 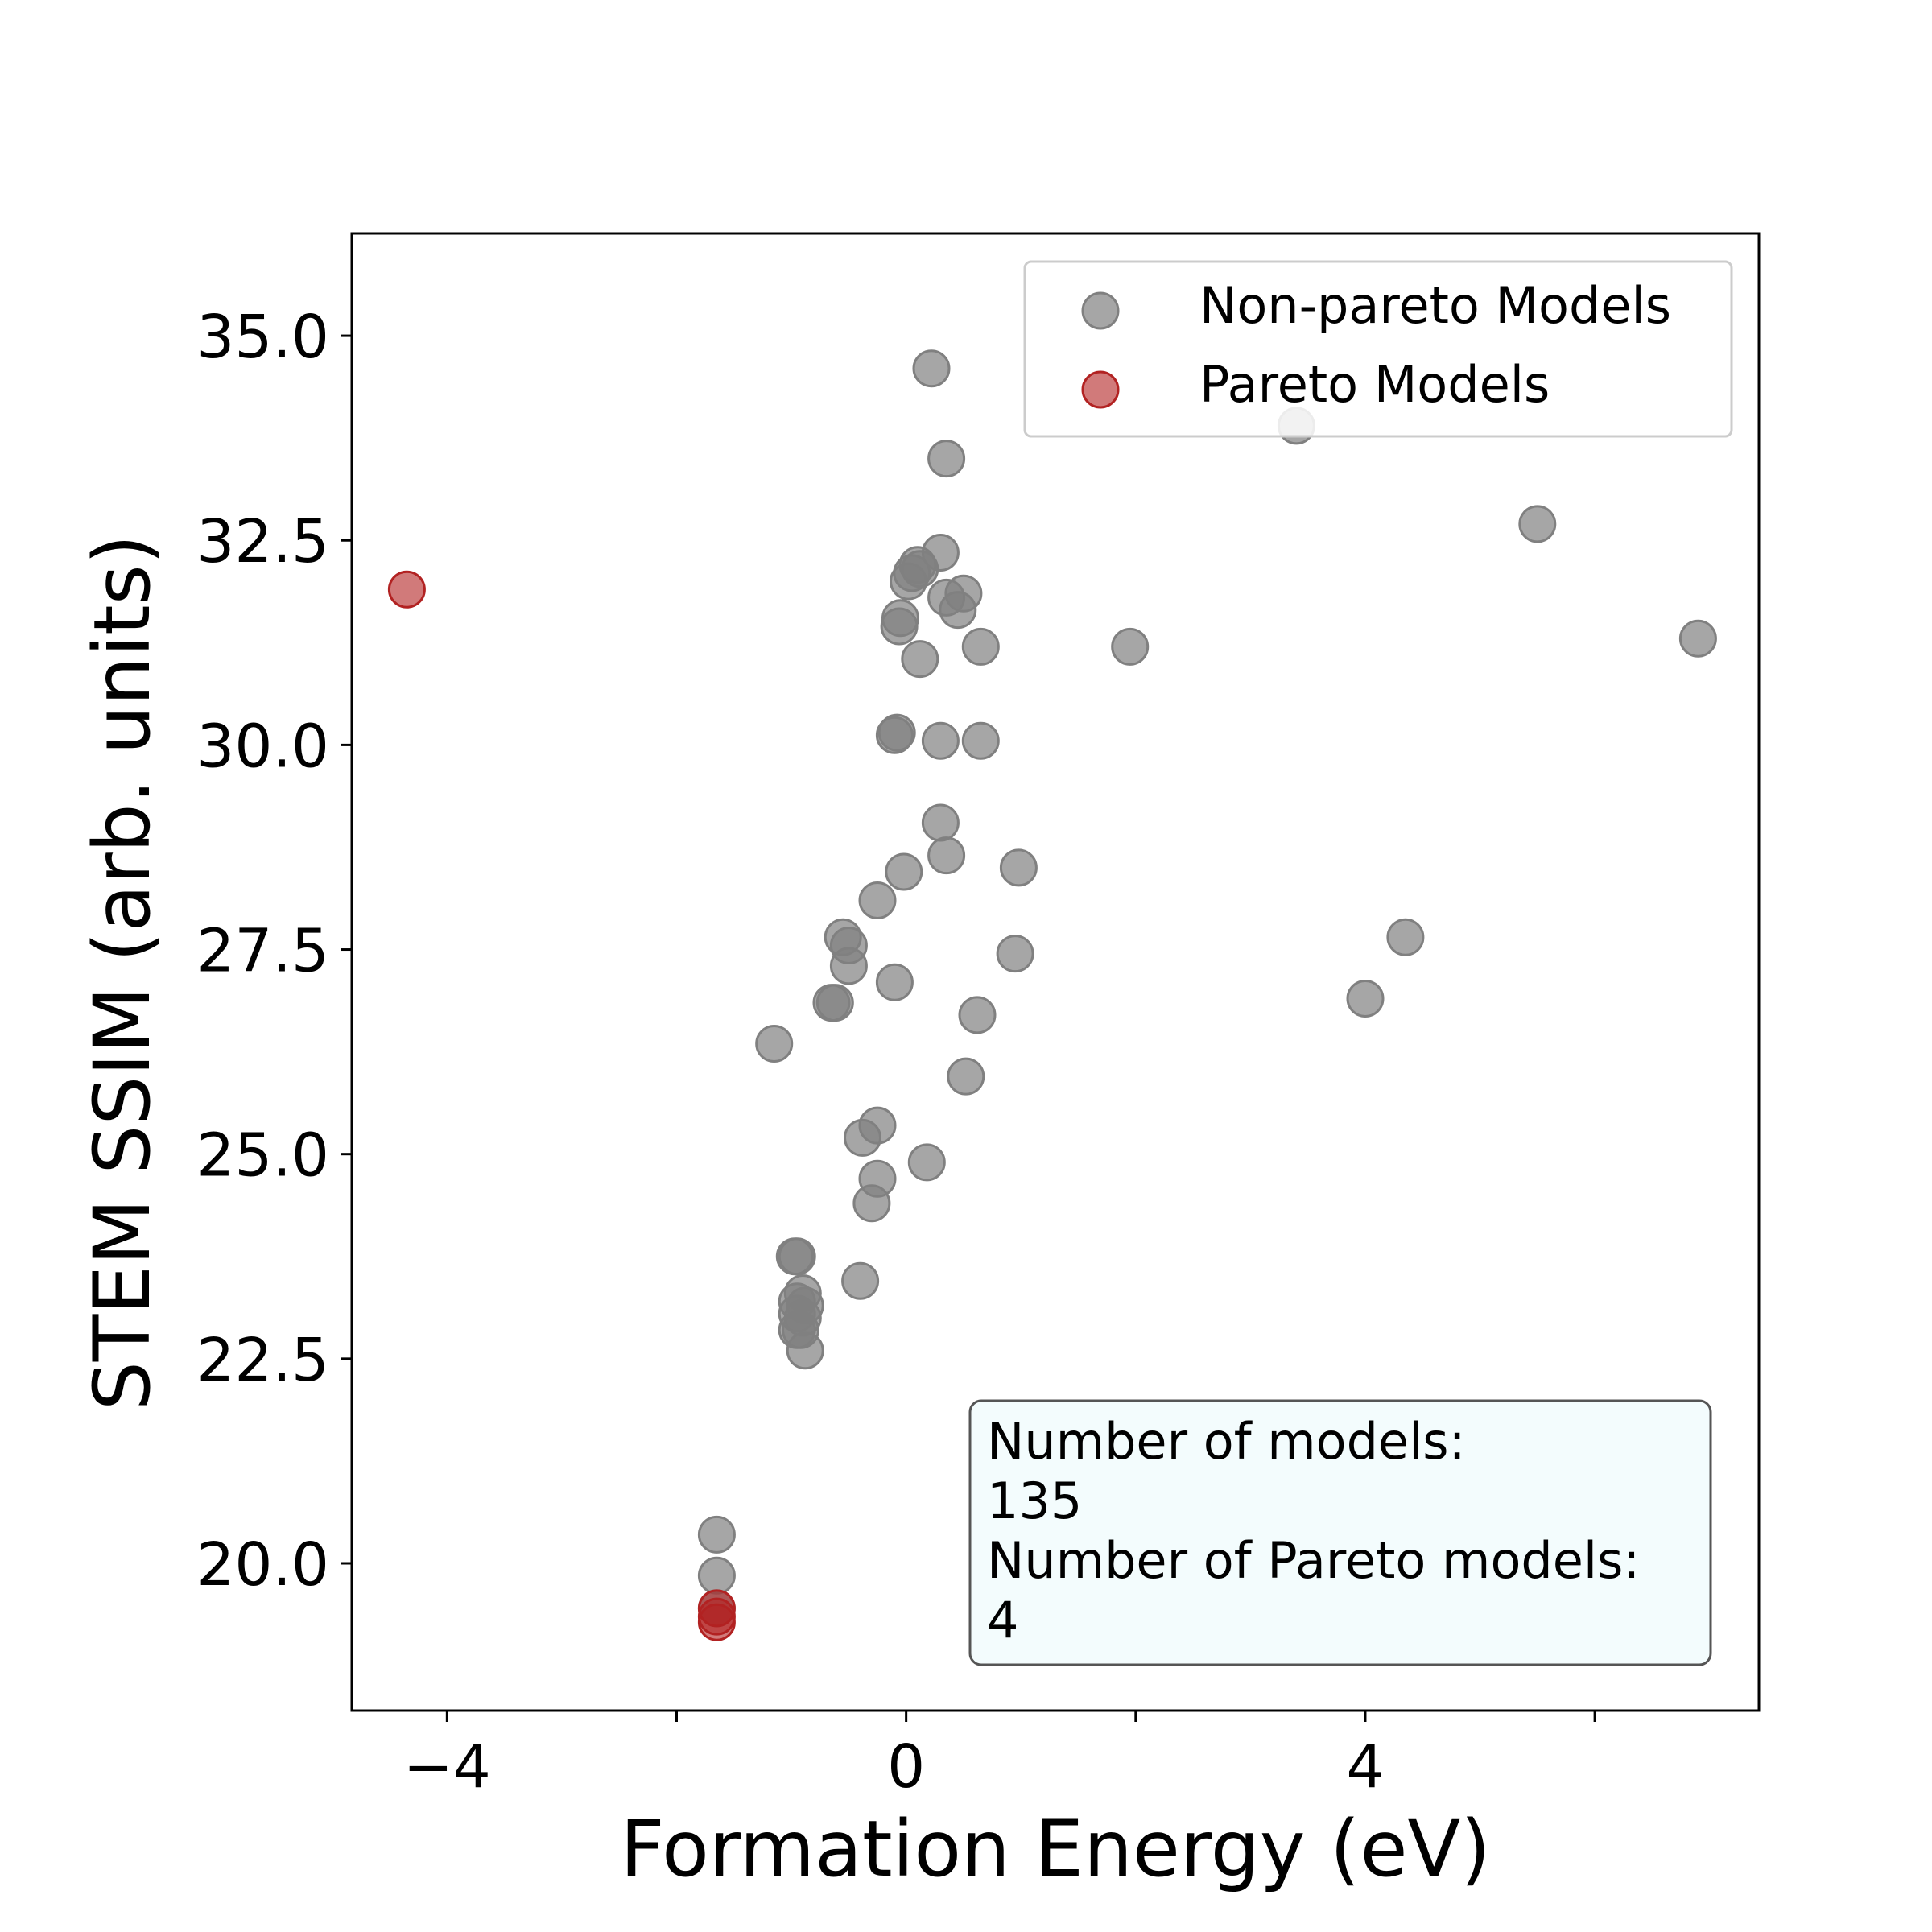 What do you see at coordinates (262, 1565) in the screenshot?
I see `y-tick-label-0: 20.0` at bounding box center [262, 1565].